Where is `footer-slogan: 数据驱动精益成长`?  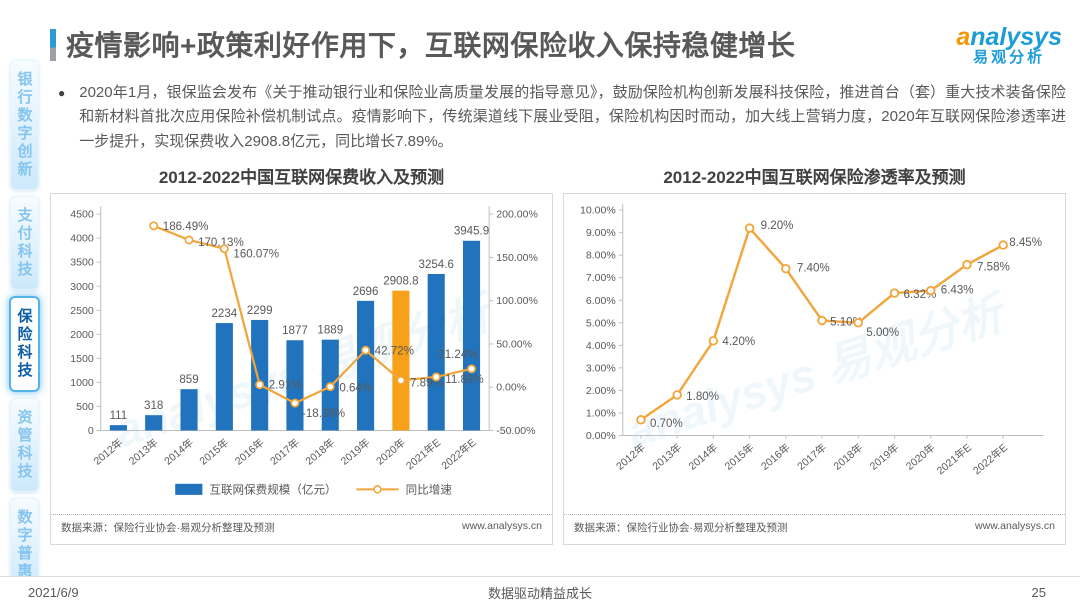 footer-slogan: 数据驱动精益成长 is located at coordinates (539, 593).